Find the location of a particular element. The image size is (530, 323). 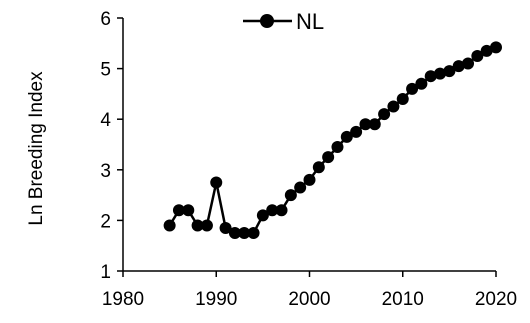

y-tick-label: 3 is located at coordinates (105, 171).